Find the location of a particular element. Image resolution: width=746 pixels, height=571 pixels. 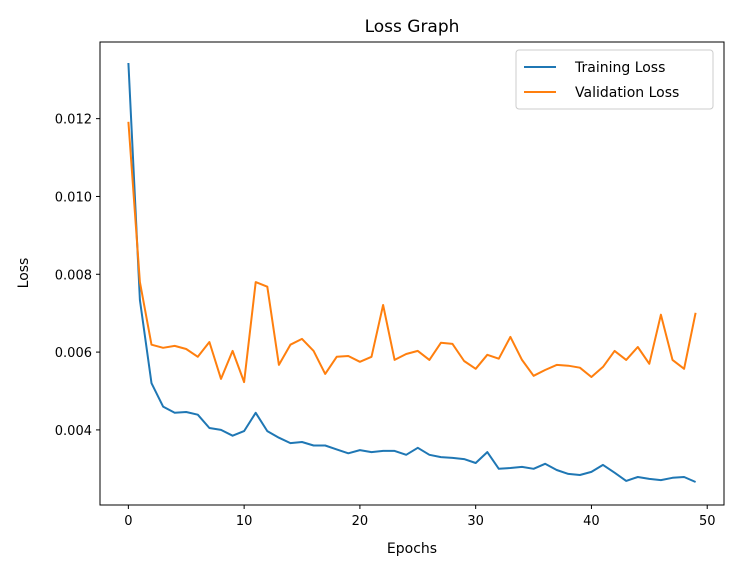

x-tick-label: 40 is located at coordinates (591, 521).